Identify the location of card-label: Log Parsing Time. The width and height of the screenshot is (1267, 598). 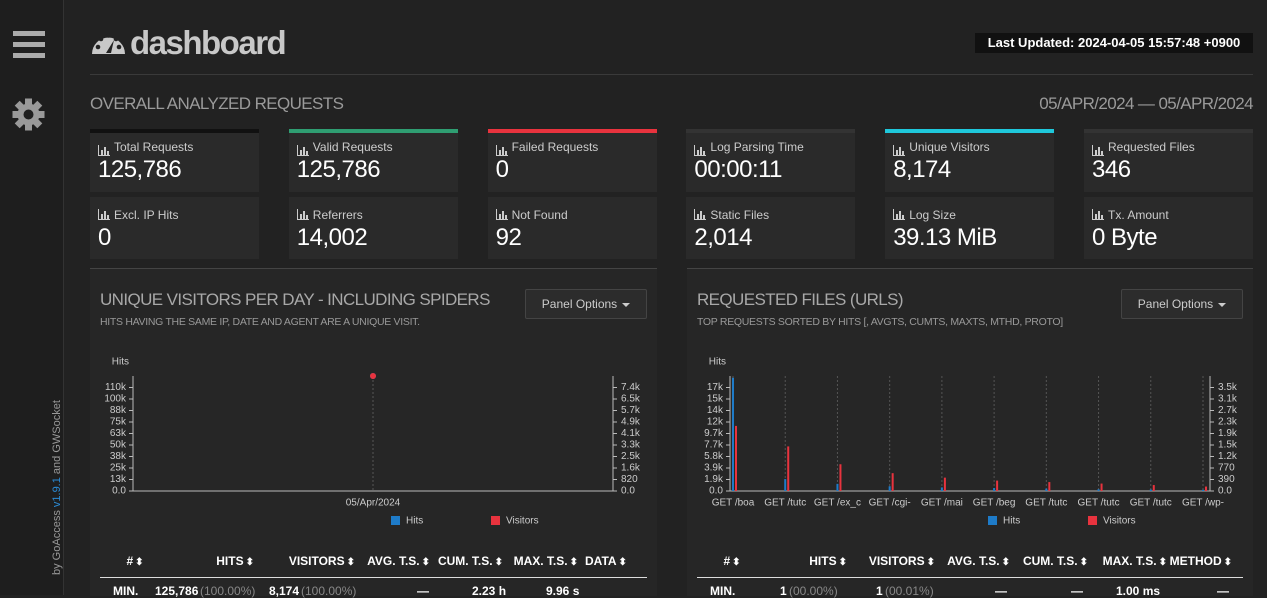
(757, 147).